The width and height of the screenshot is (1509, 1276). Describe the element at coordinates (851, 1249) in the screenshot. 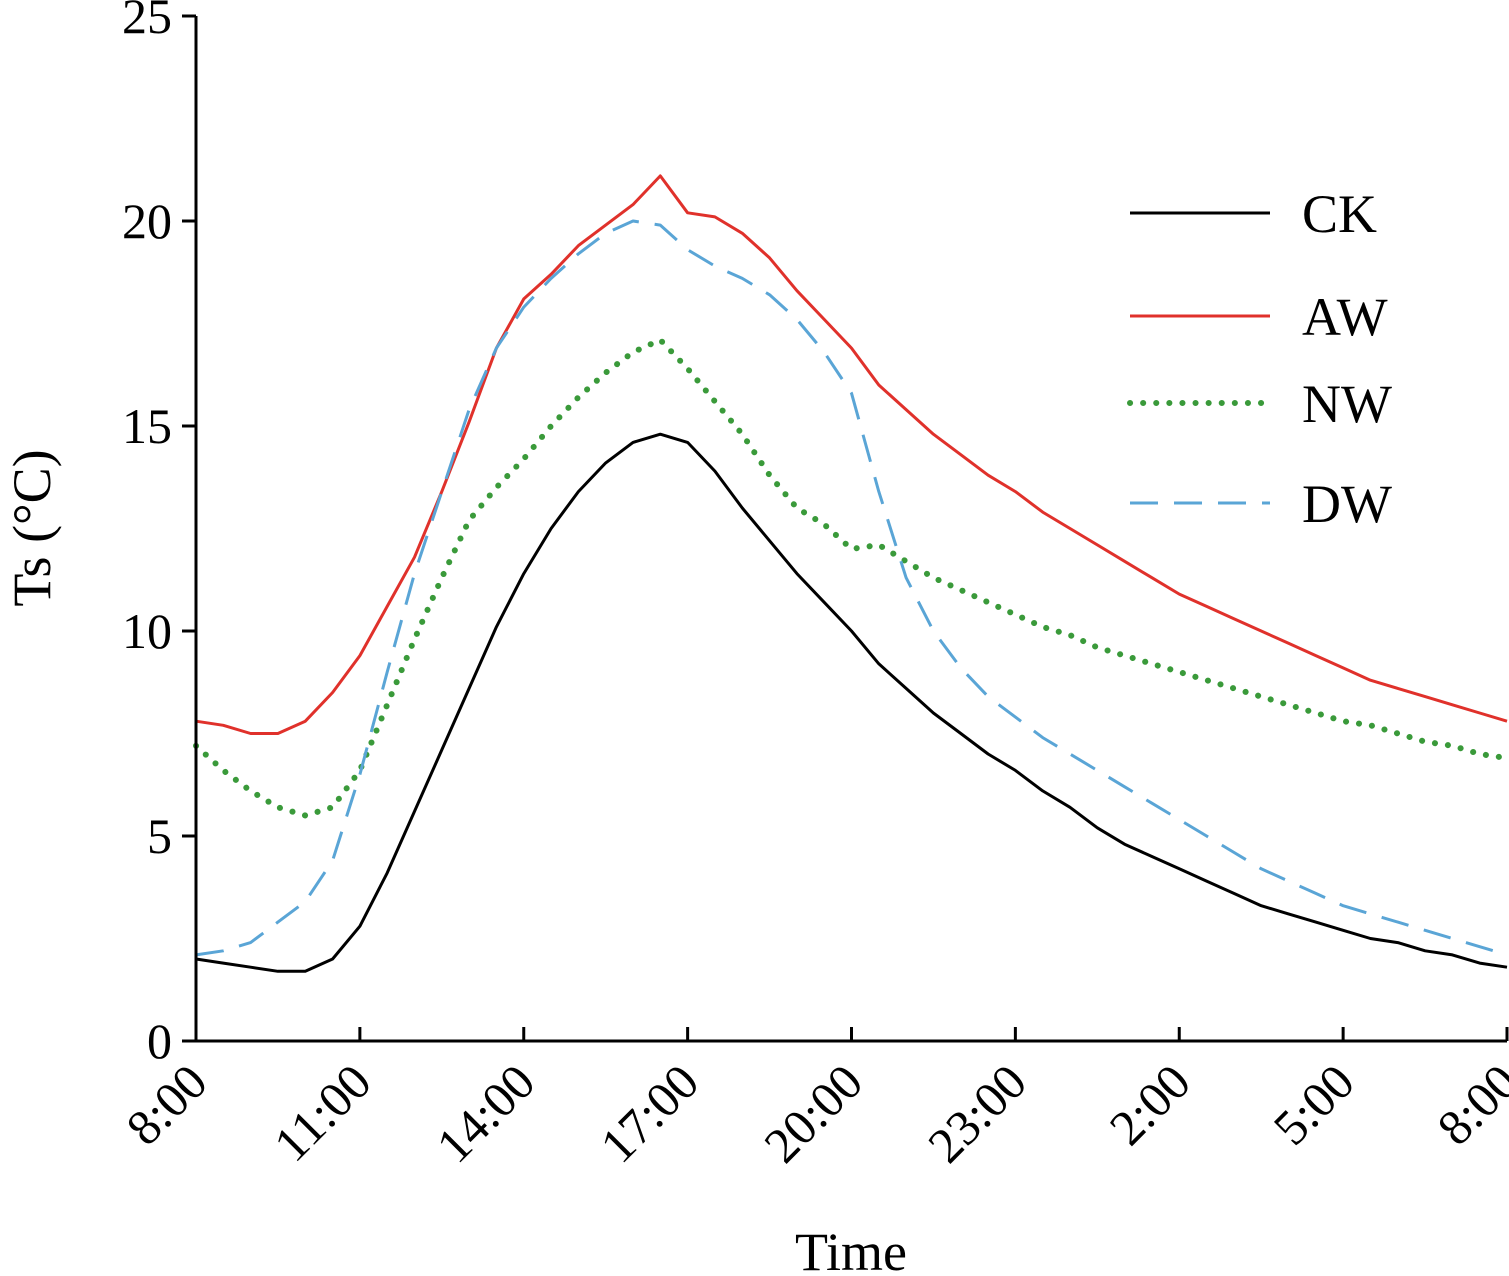

I see `x-axis-title: Time` at that location.